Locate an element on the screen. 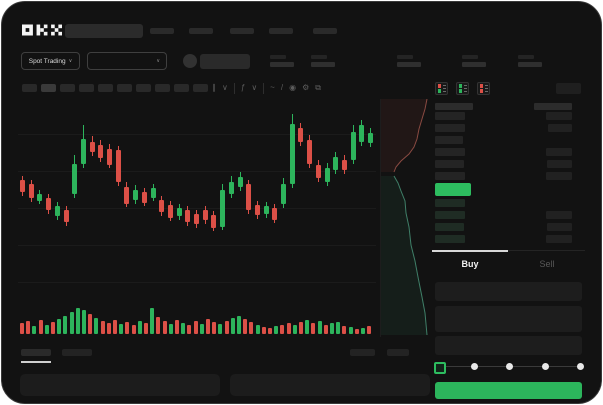 This screenshot has width=603, height=405. order-book-asks-icon is located at coordinates (483, 88).